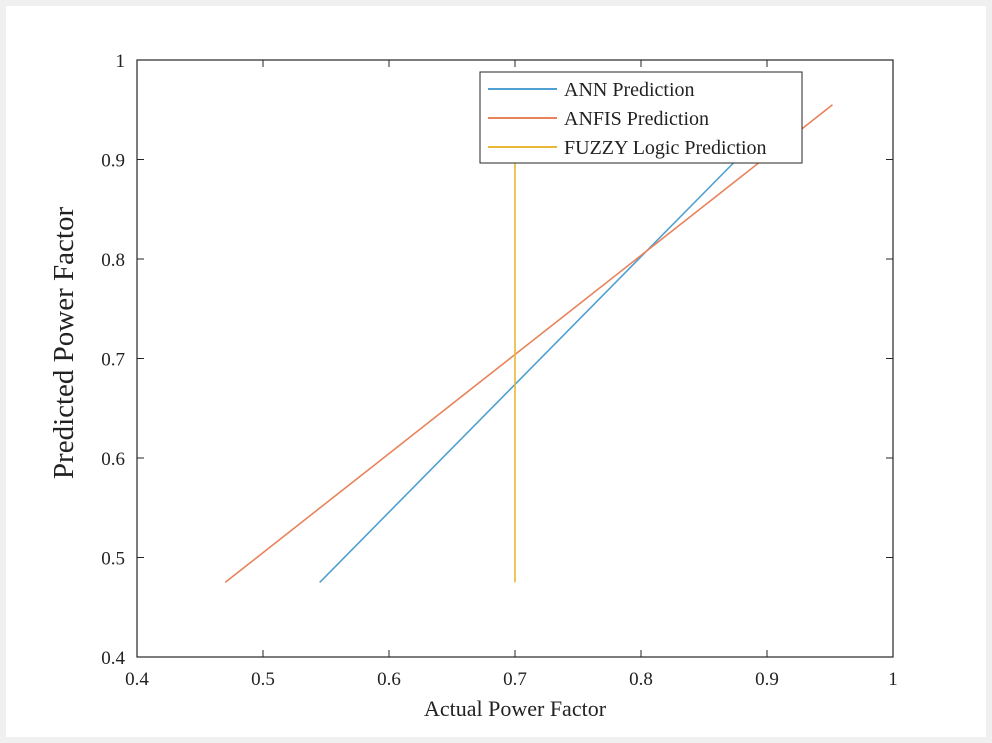 The image size is (992, 743). What do you see at coordinates (515, 679) in the screenshot?
I see `x-tick-label: 0.7` at bounding box center [515, 679].